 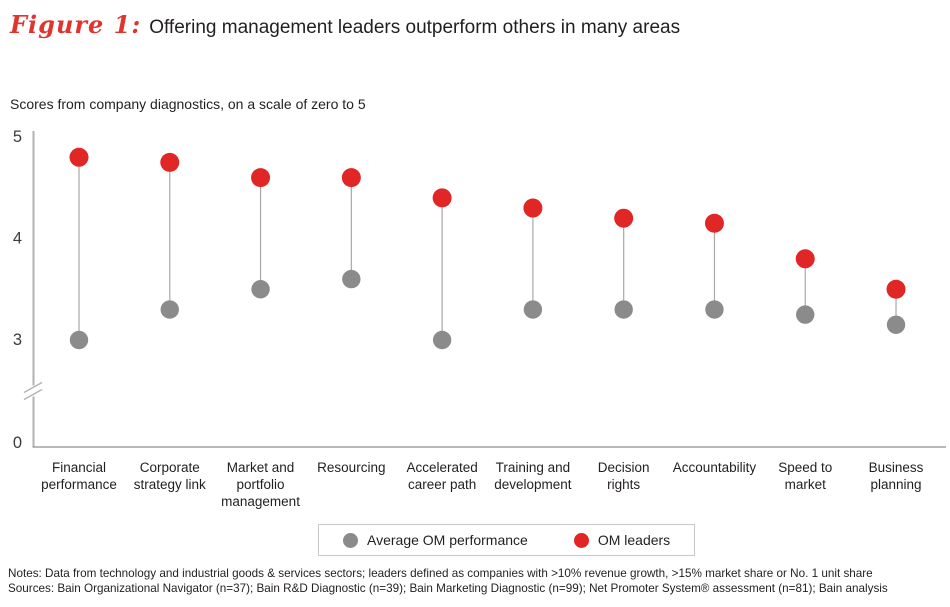 What do you see at coordinates (17, 137) in the screenshot?
I see `y-tick-label-5: 5` at bounding box center [17, 137].